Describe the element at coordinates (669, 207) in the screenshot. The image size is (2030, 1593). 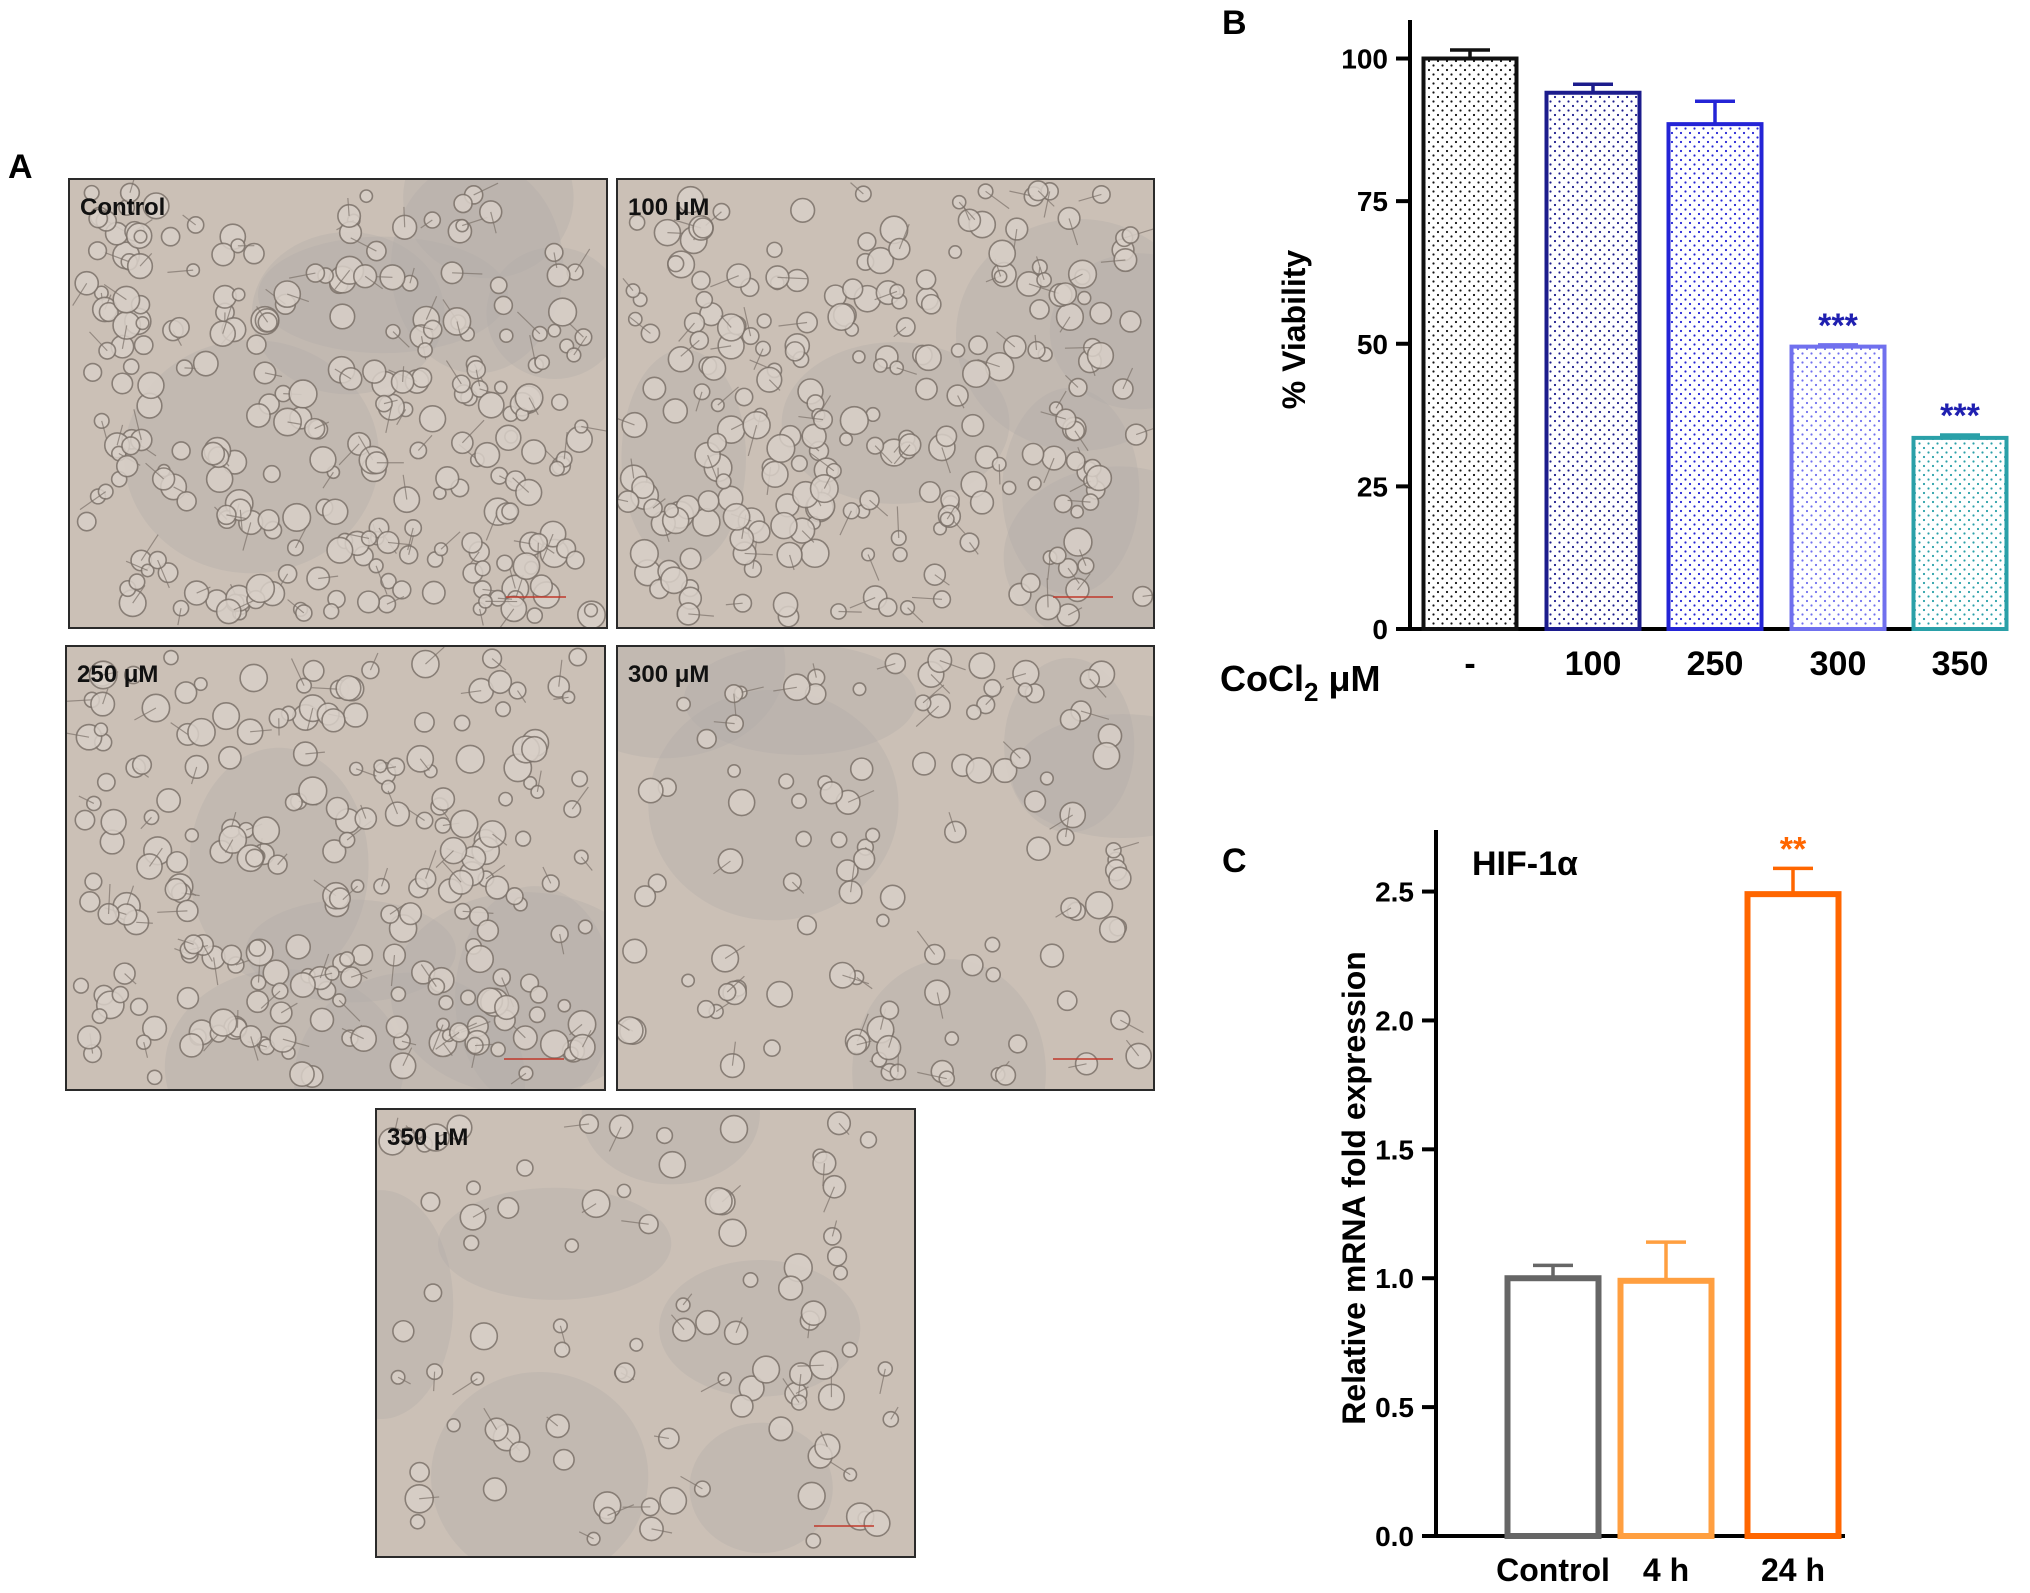
I see `micrograph-label: 100 μM` at that location.